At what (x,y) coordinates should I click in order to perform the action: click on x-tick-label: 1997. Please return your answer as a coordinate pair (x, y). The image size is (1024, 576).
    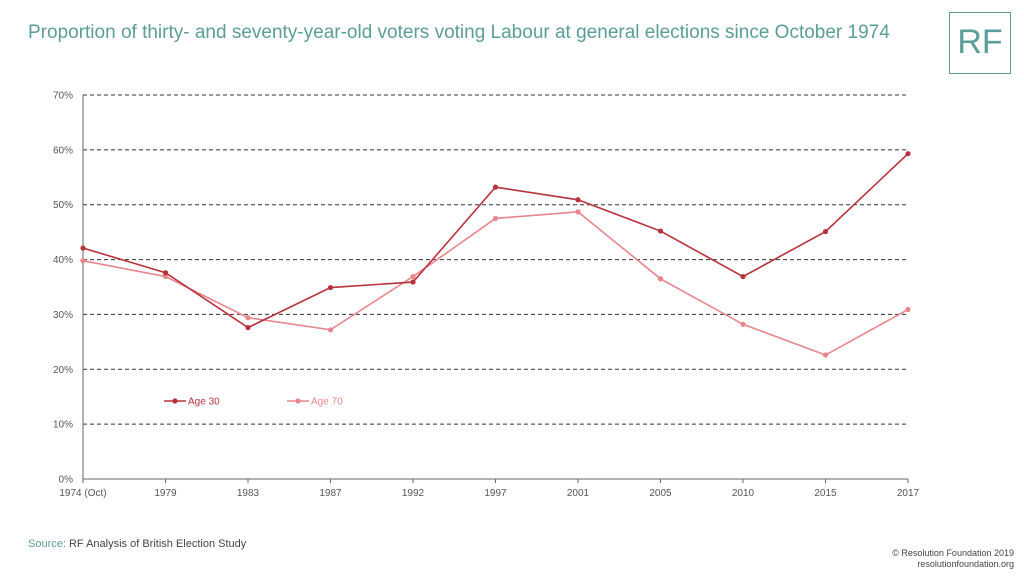
    Looking at the image, I should click on (495, 493).